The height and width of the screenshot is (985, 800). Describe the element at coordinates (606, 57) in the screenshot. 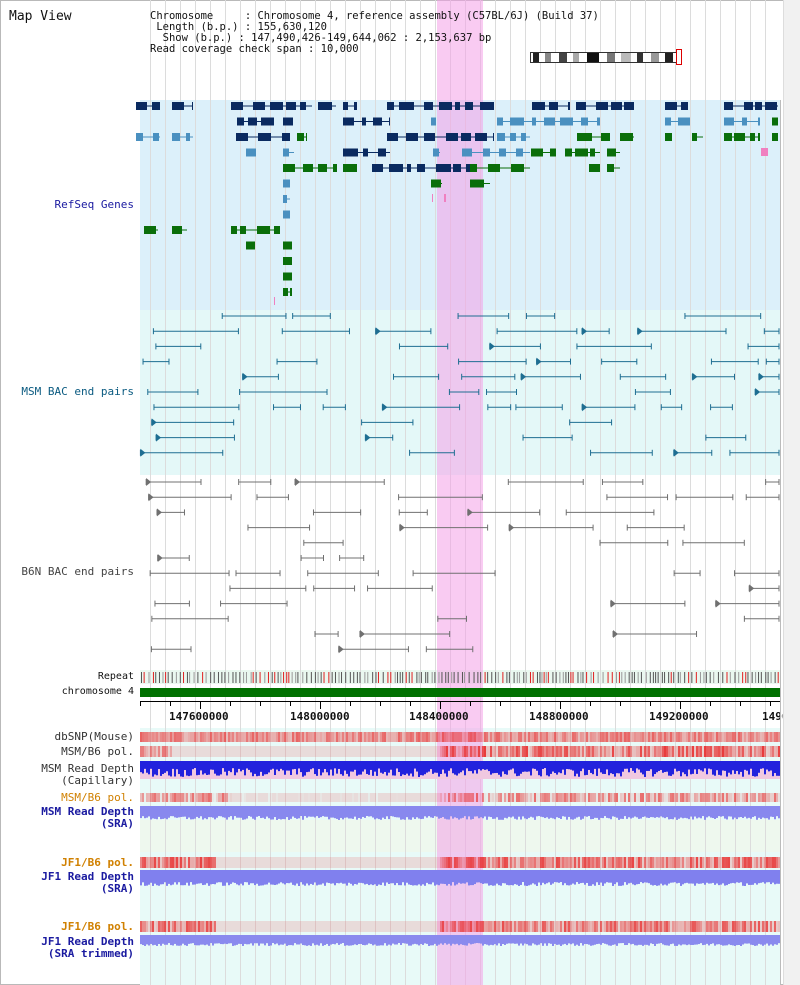

I see `chromosome-ideogram` at that location.